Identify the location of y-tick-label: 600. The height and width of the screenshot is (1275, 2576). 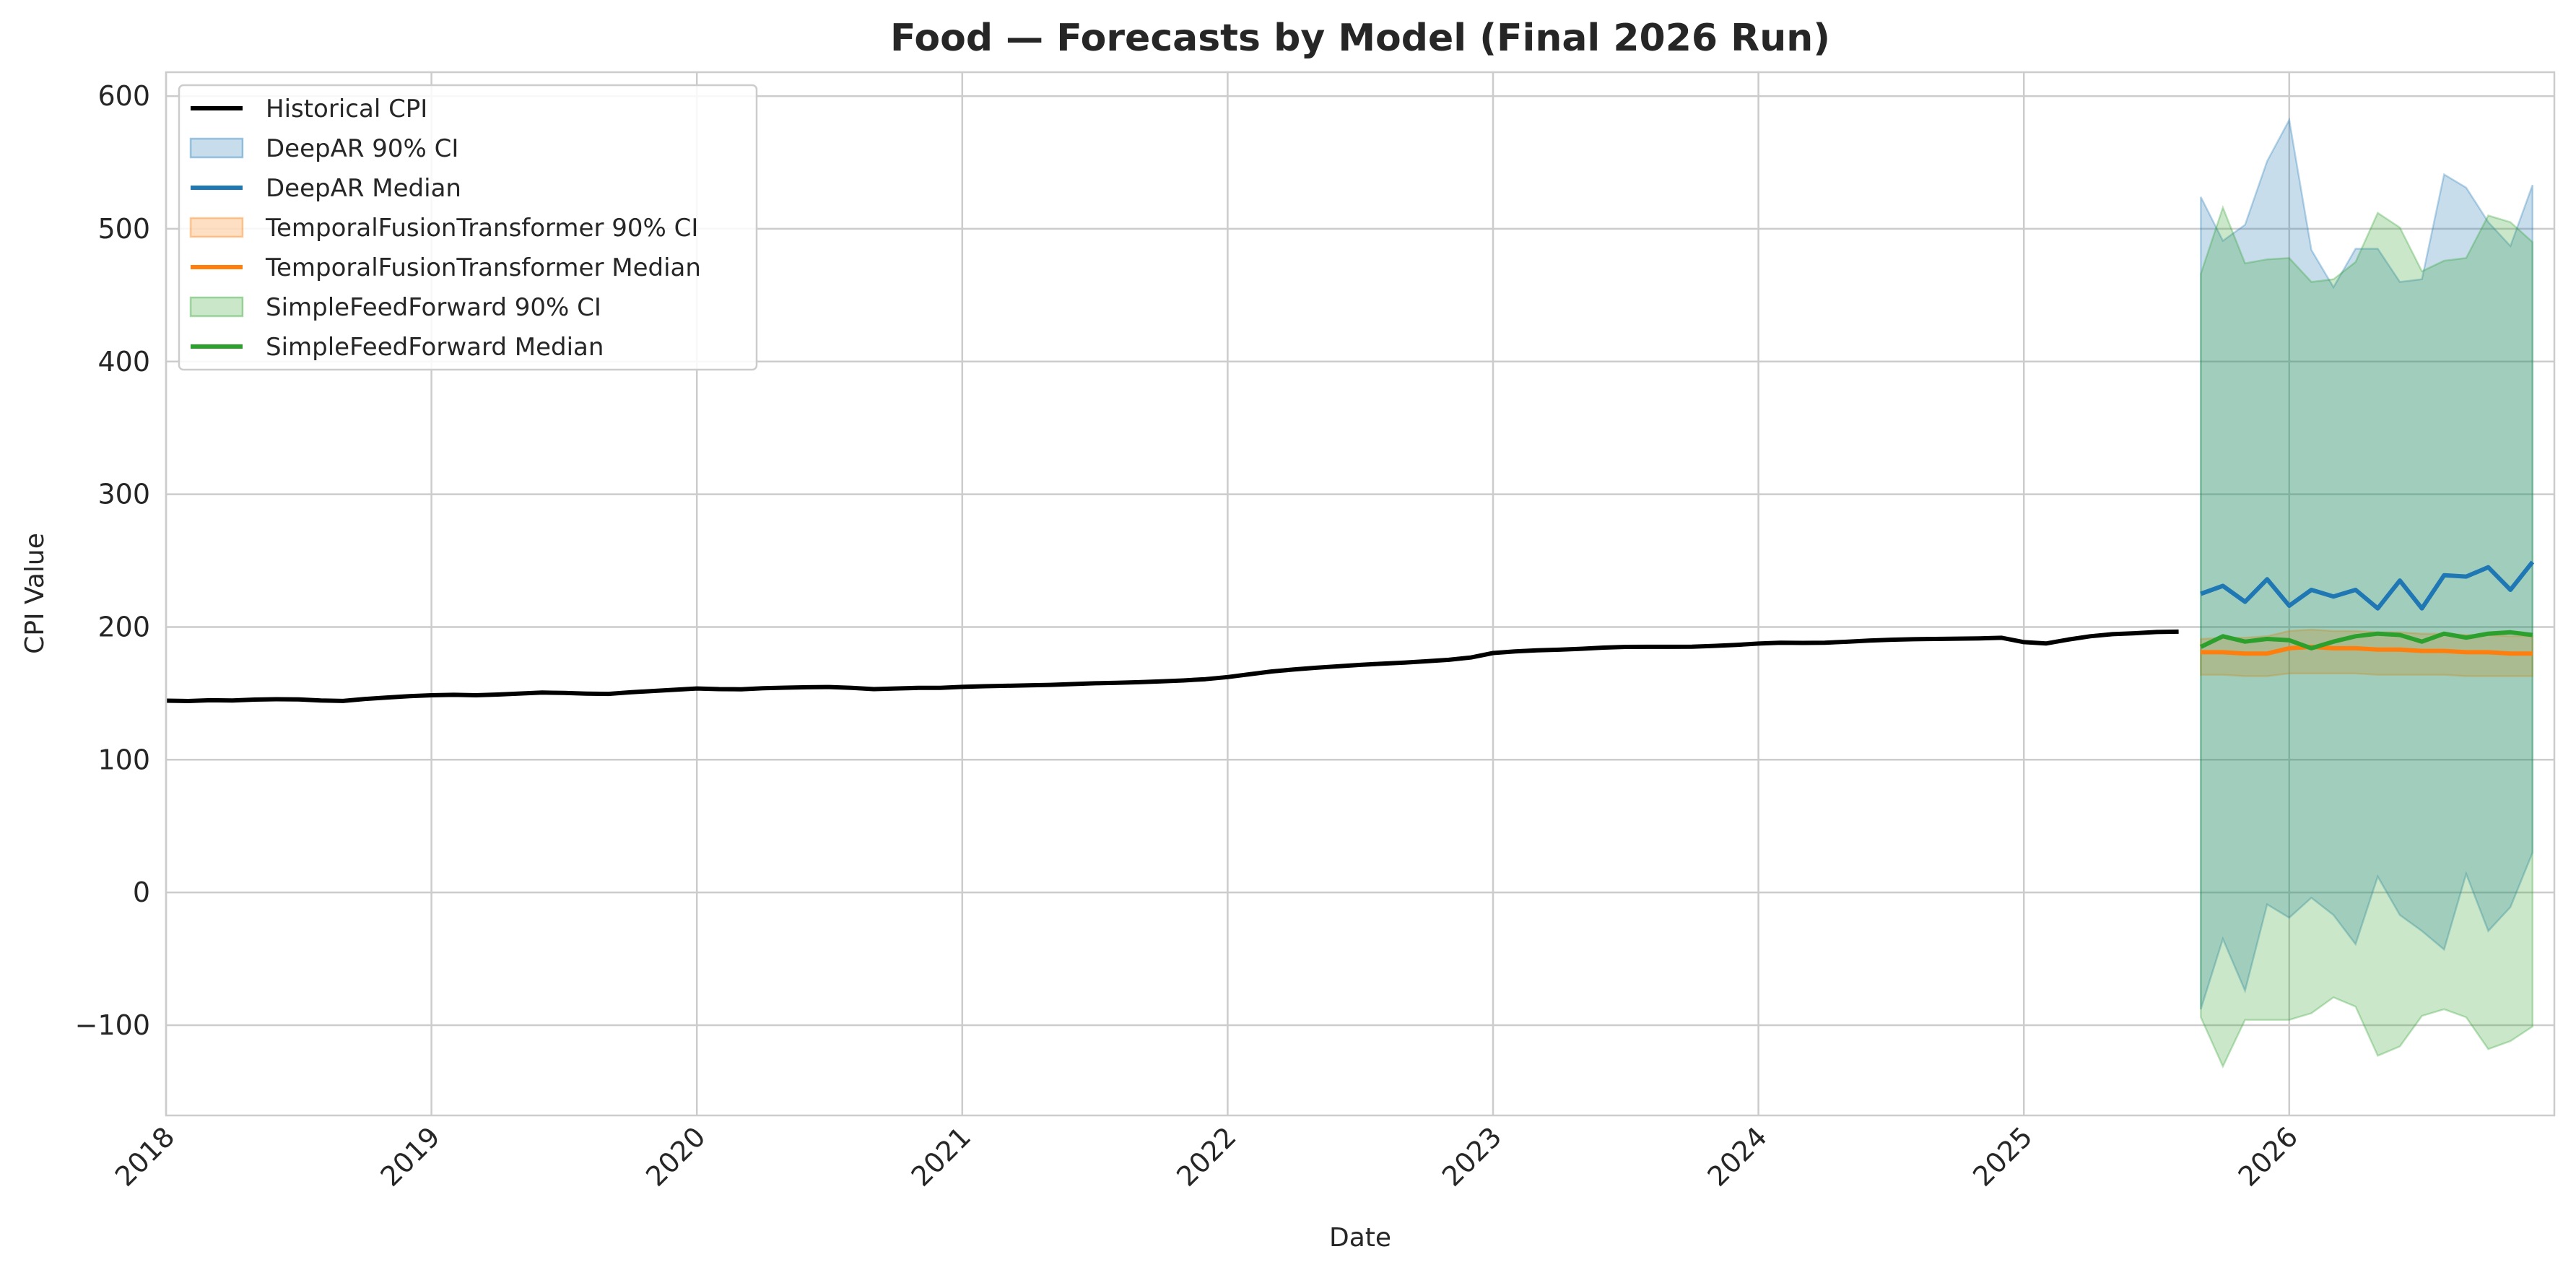
(123, 96).